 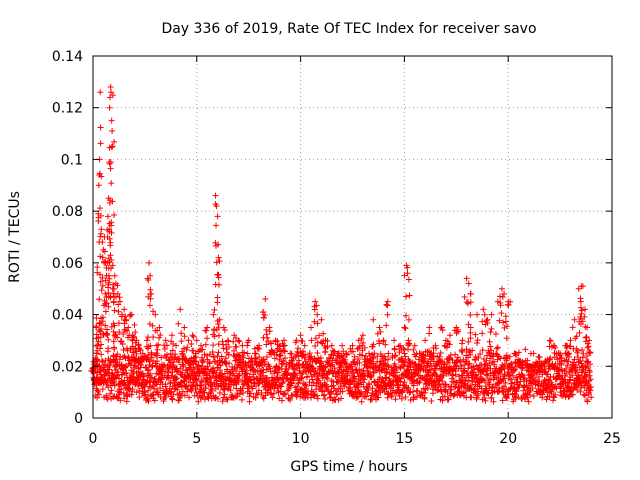 What do you see at coordinates (15, 237) in the screenshot?
I see `y-axis-label: ROTI / TECUs` at bounding box center [15, 237].